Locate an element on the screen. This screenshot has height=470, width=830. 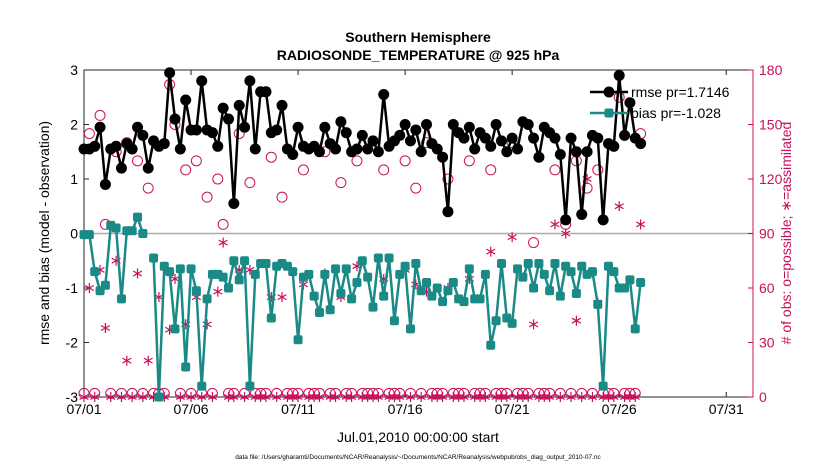
legend-rmse-label: rmse pr=1.7146 is located at coordinates (680, 92).